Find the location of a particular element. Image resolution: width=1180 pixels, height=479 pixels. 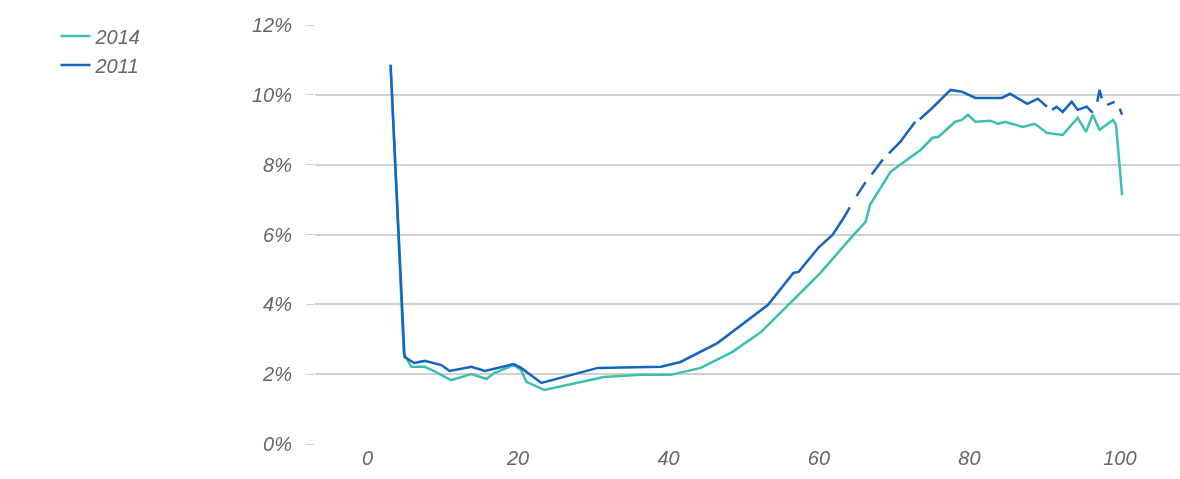

x-tick-label: 20 is located at coordinates (517, 458).